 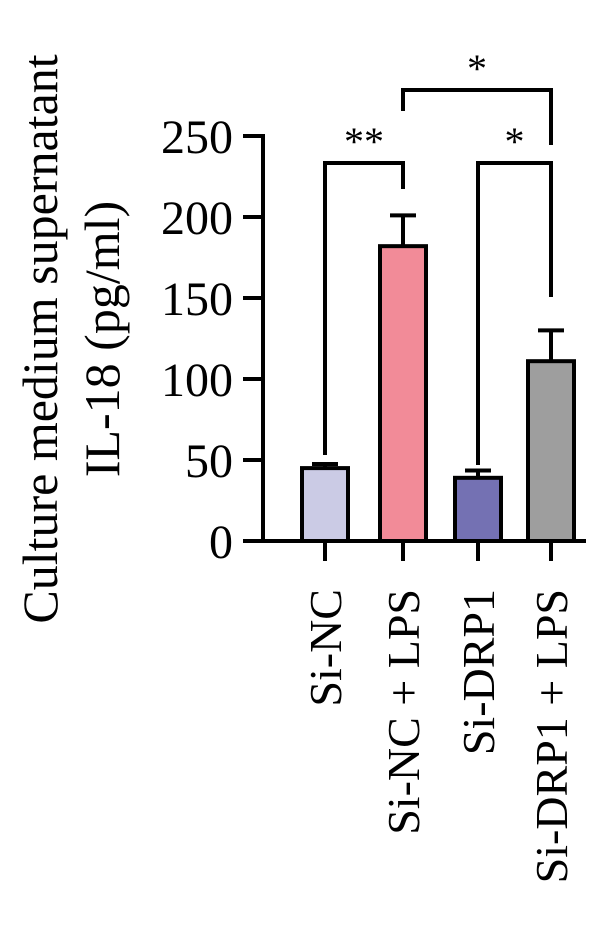 What do you see at coordinates (478, 672) in the screenshot?
I see `x-tick-label: Si-DRP1` at bounding box center [478, 672].